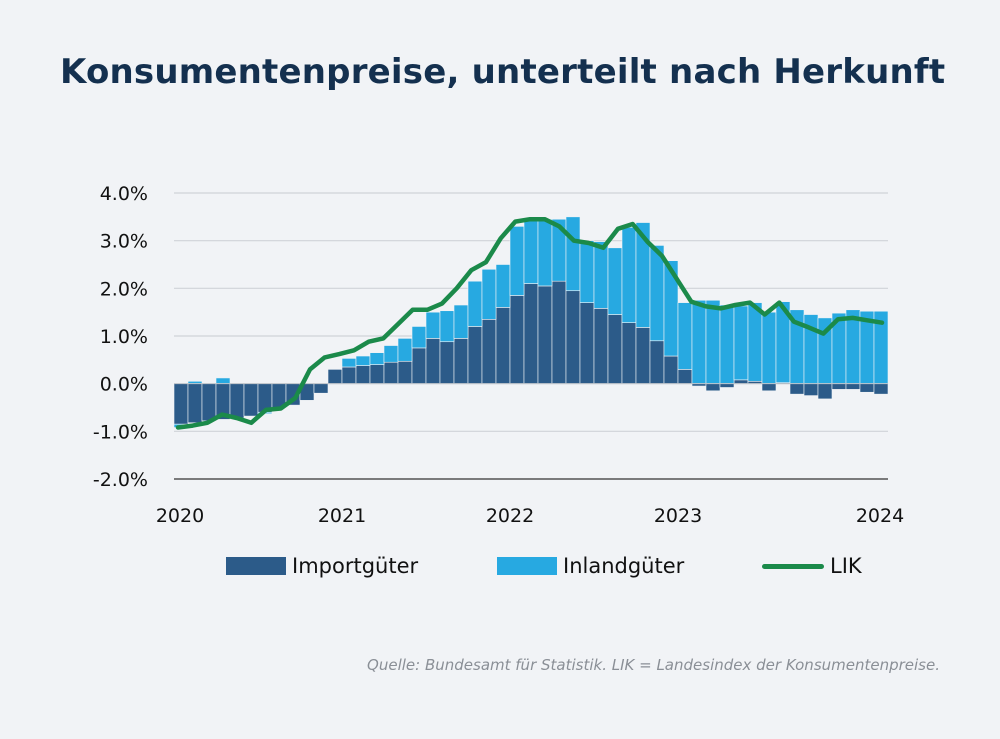  I want to click on legend-swatch-import, so click(256, 566).